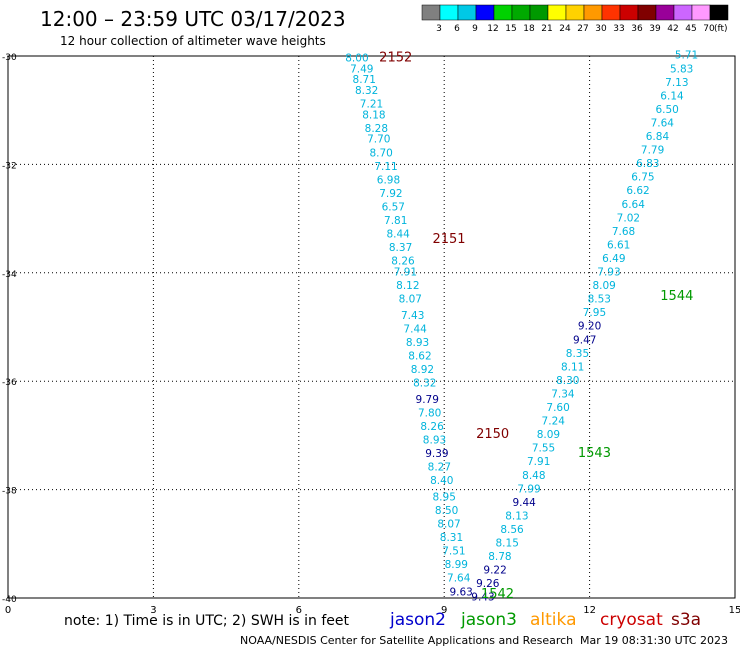 This screenshot has width=740, height=650. What do you see at coordinates (457, 29) in the screenshot?
I see `colorbar-label: 6` at bounding box center [457, 29].